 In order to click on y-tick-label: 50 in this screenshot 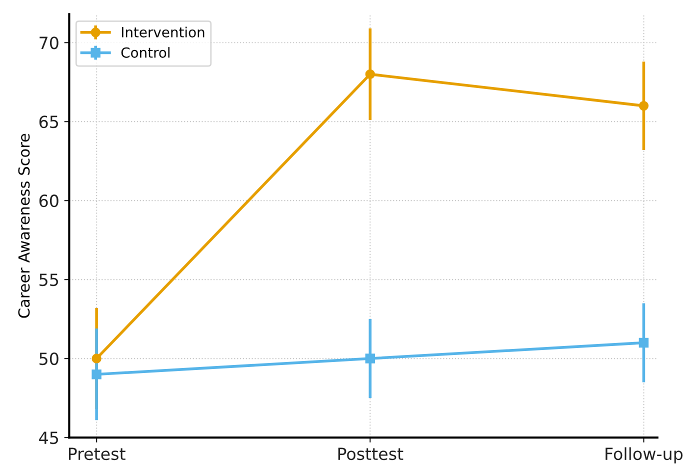, I will do `click(49, 359)`.